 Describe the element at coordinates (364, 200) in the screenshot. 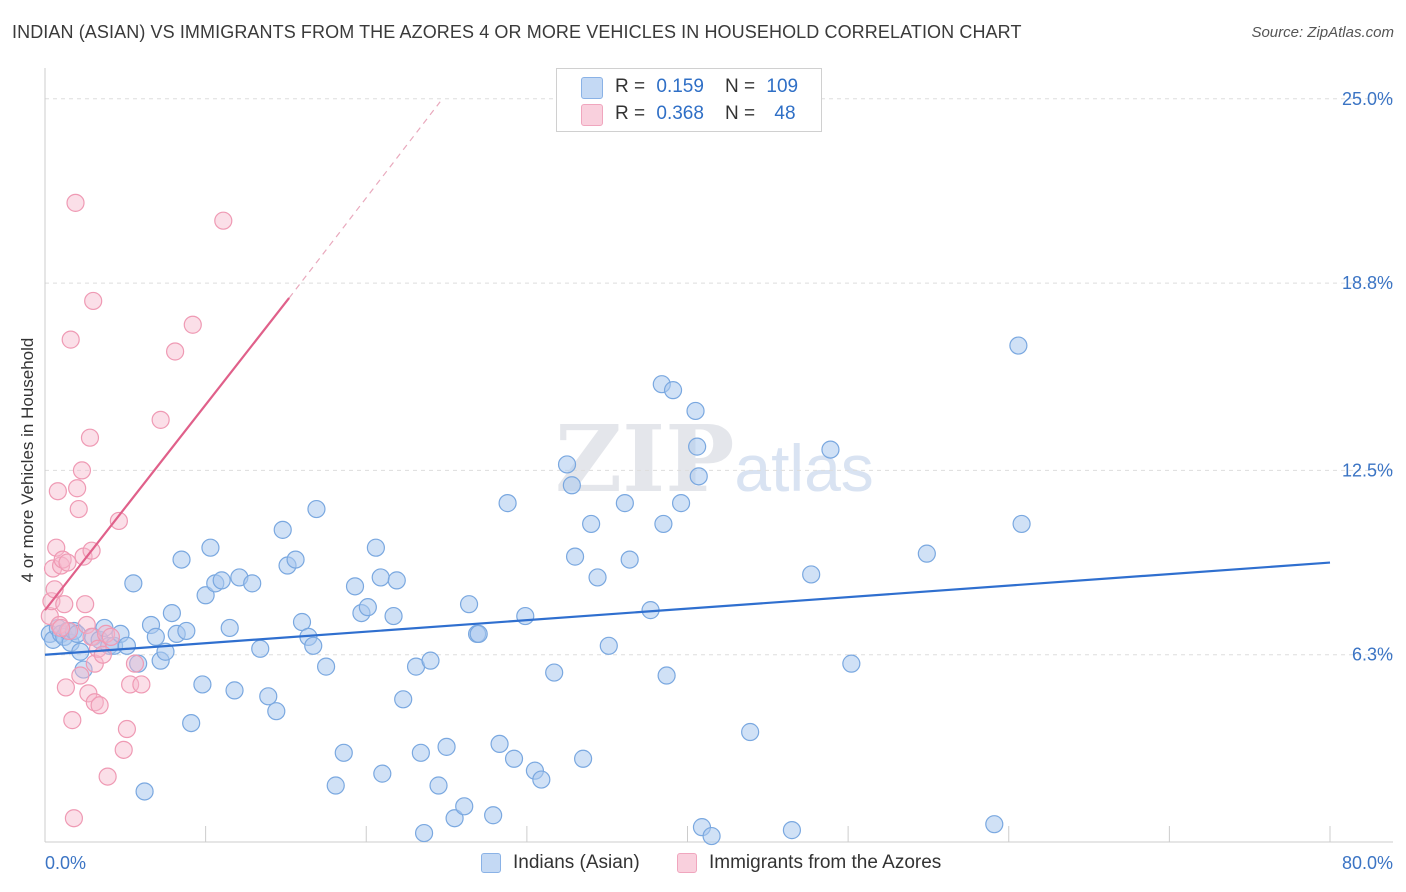

I see `trend-line-azores-extension` at that location.